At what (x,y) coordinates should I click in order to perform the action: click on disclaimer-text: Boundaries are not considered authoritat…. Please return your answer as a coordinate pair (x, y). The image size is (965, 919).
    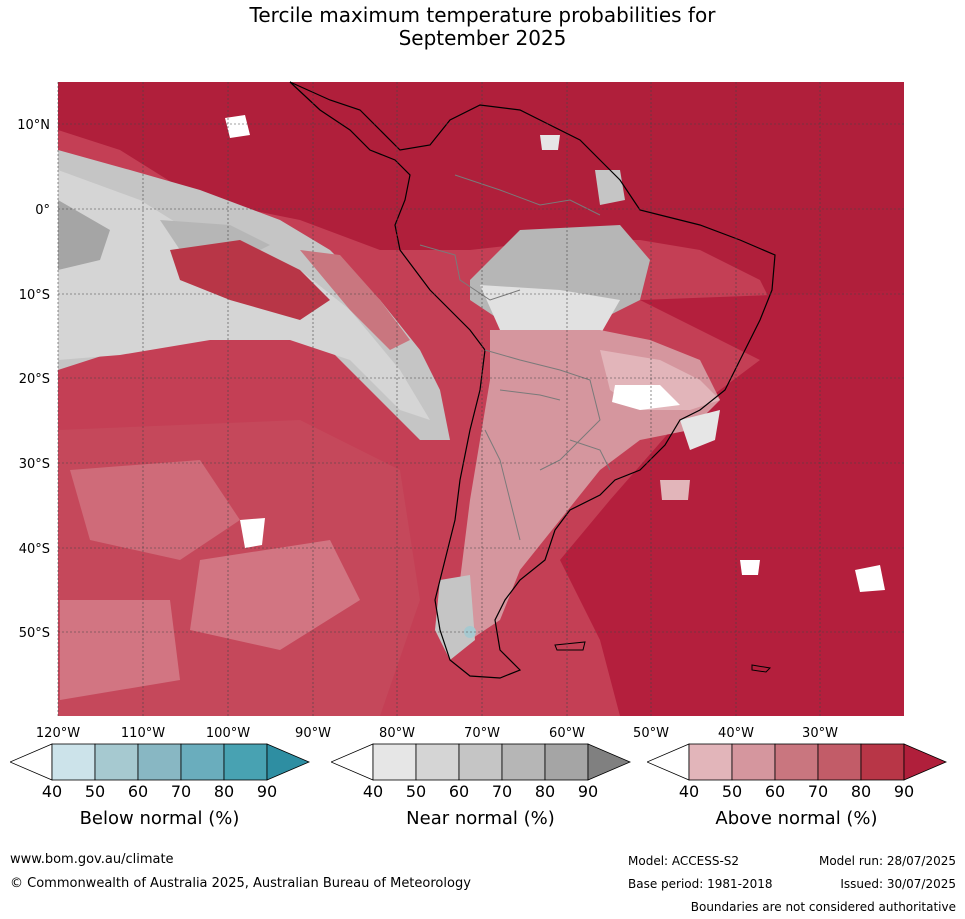
    Looking at the image, I should click on (823, 907).